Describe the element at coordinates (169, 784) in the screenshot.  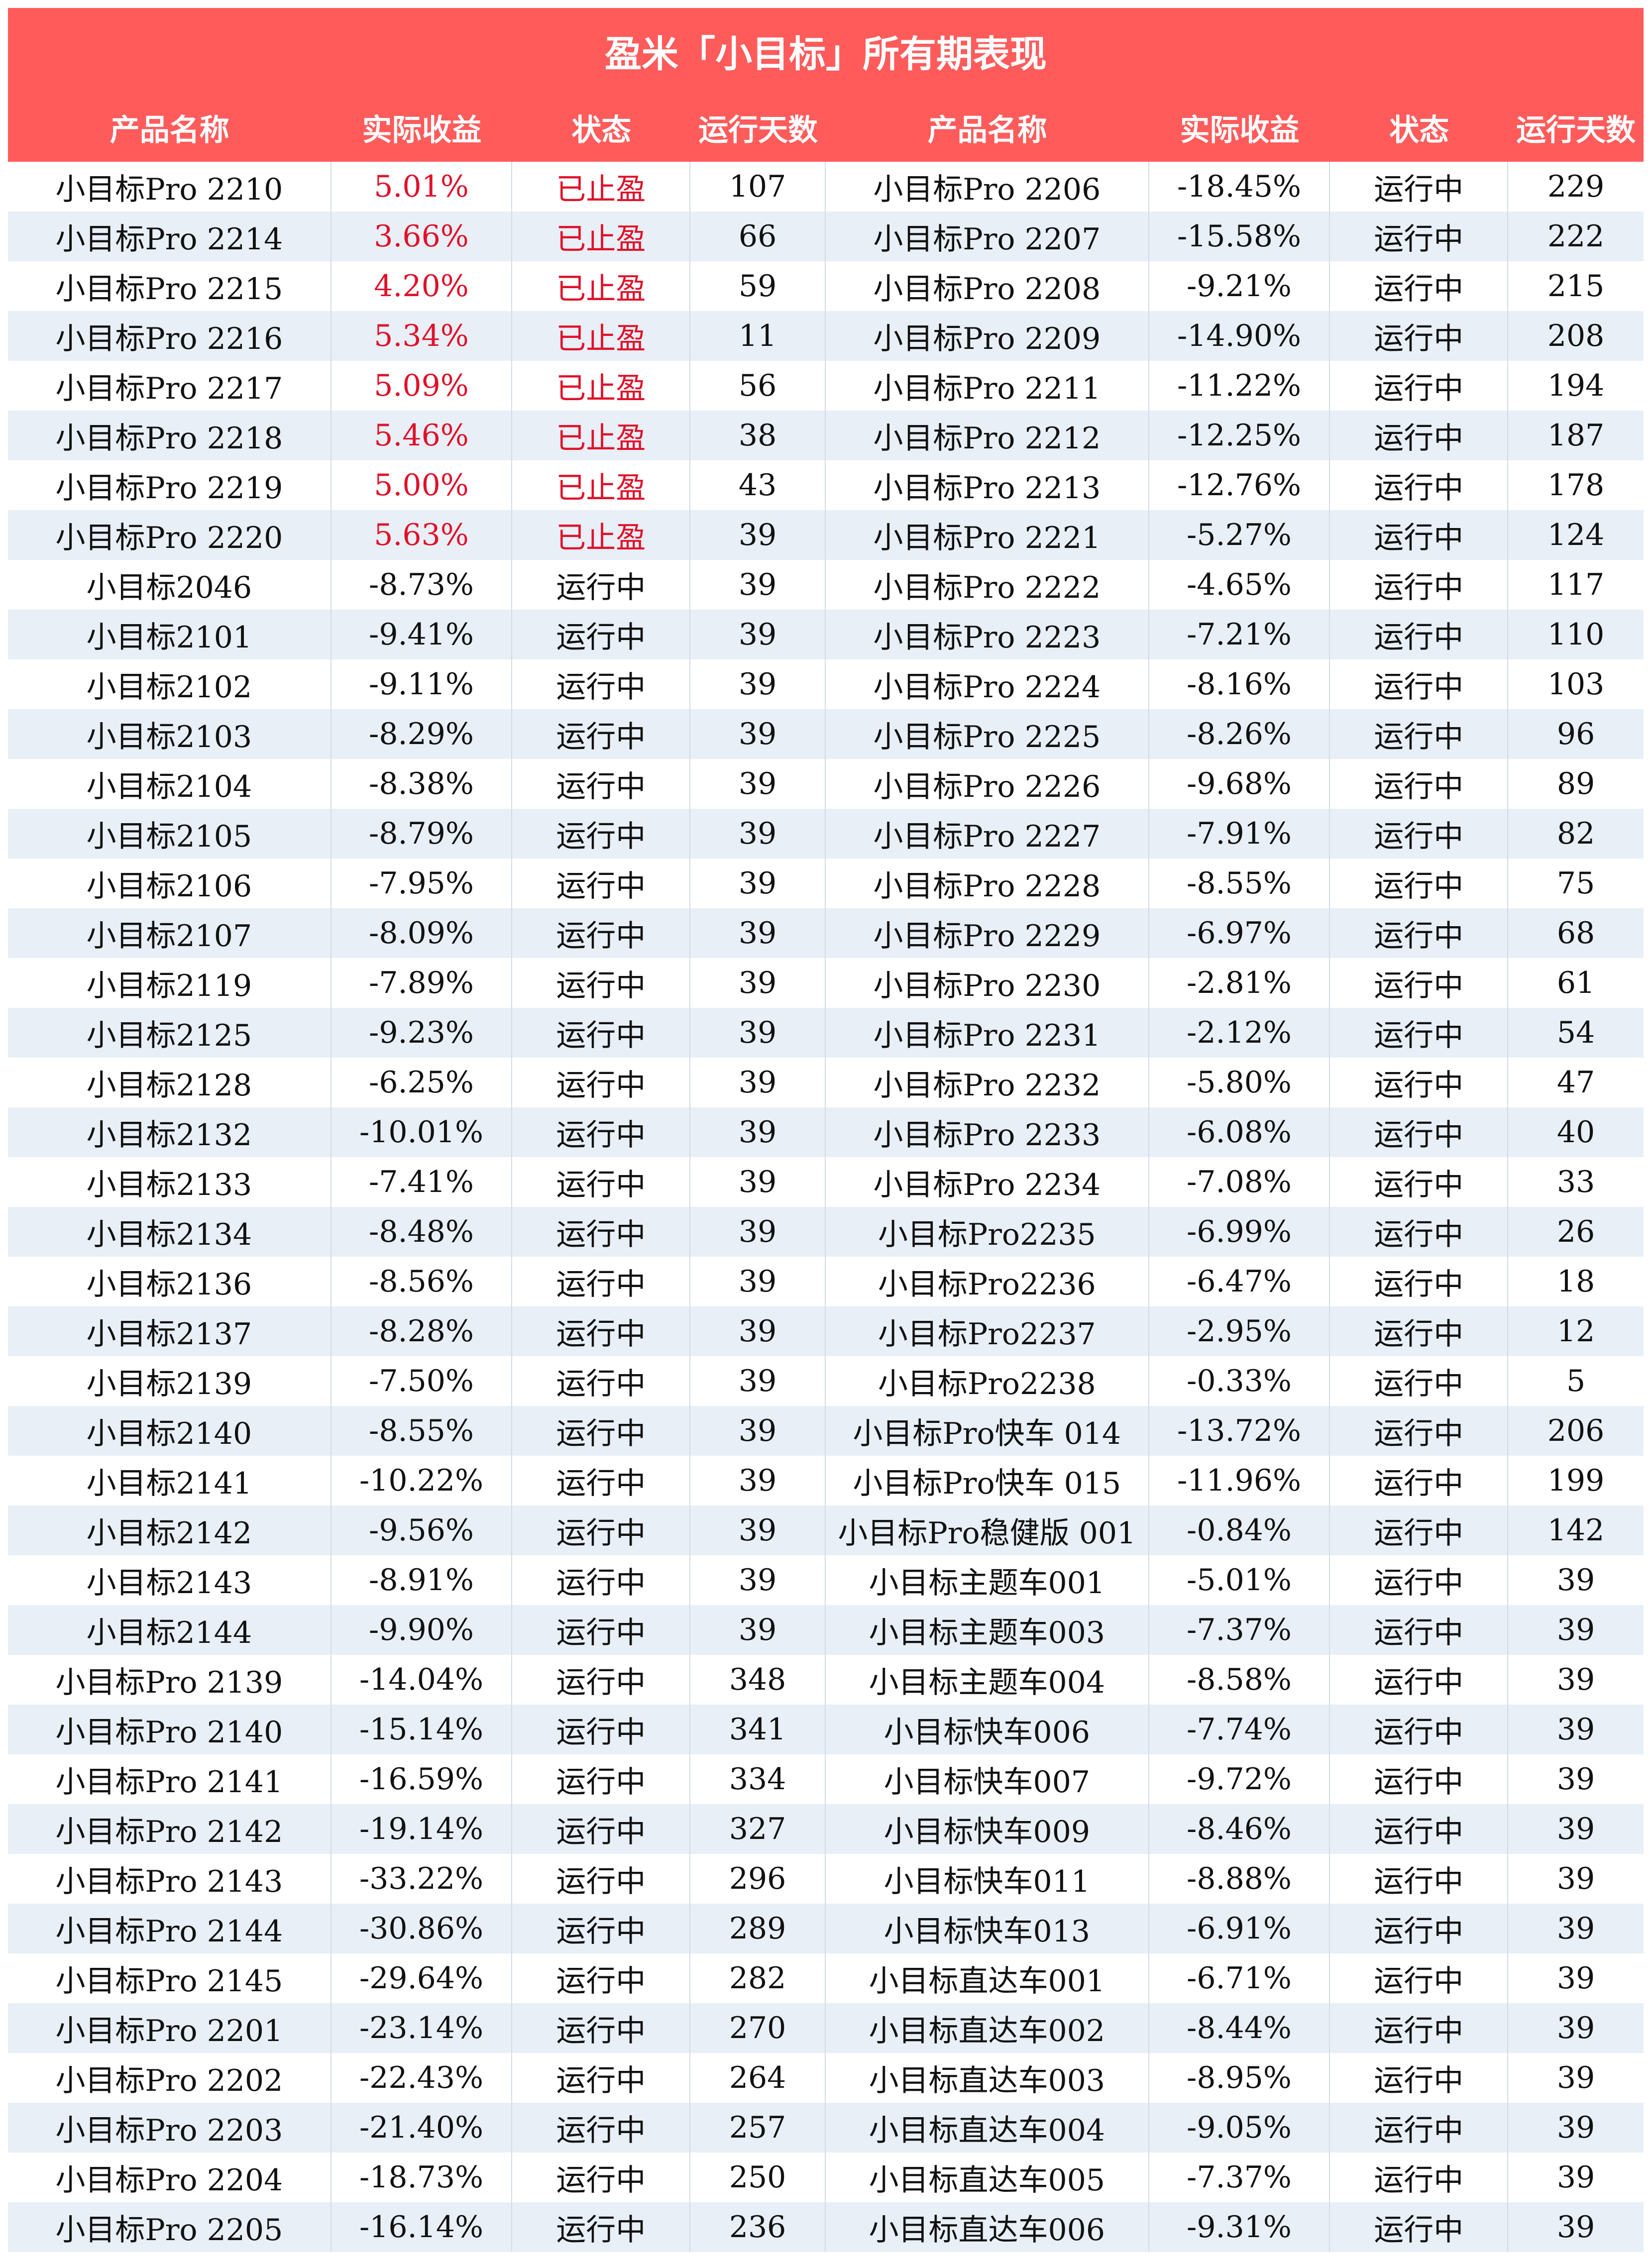
I see `product-name-cell: 小目标2104` at that location.